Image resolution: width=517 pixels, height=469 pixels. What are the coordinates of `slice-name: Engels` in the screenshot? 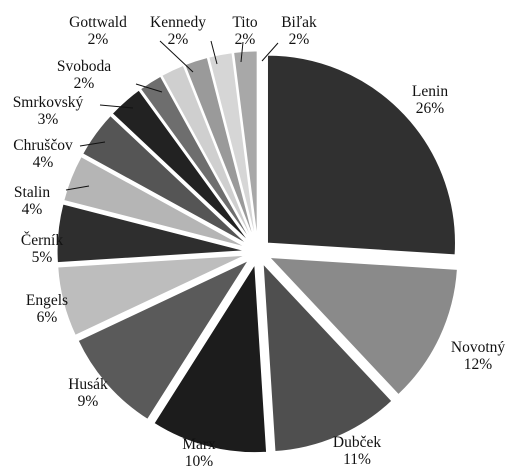 It's located at (47, 300).